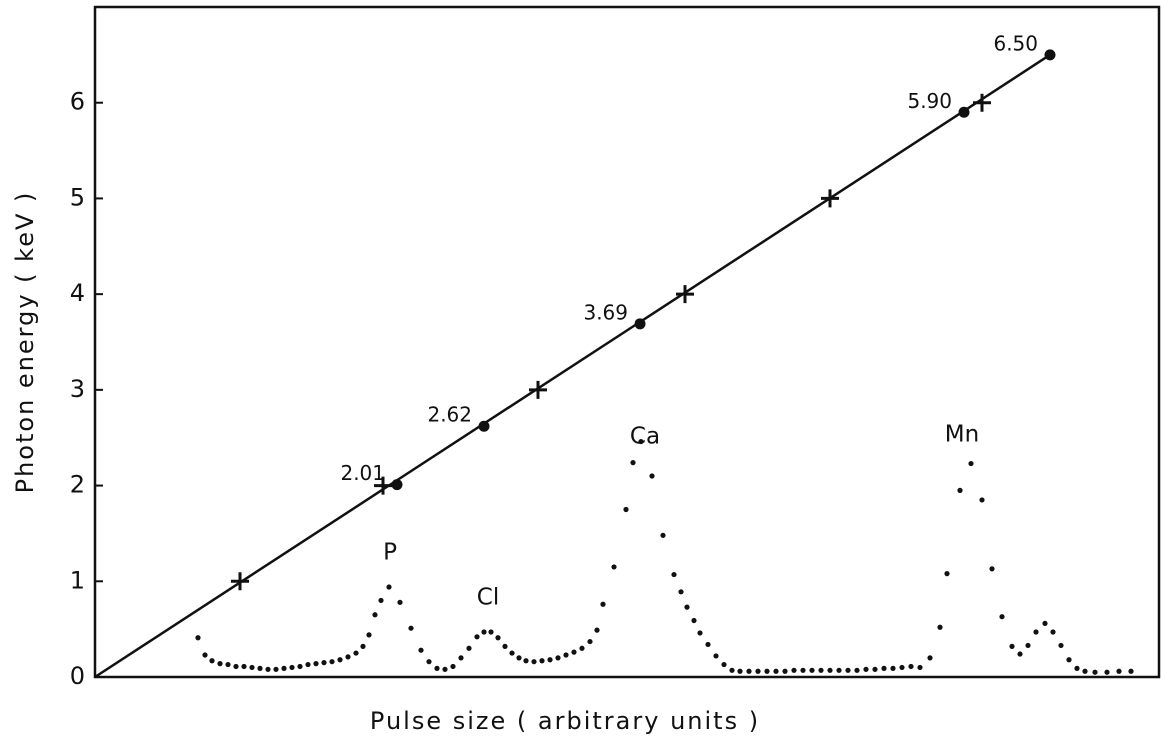  What do you see at coordinates (77, 485) in the screenshot?
I see `y-tick-label: 2` at bounding box center [77, 485].